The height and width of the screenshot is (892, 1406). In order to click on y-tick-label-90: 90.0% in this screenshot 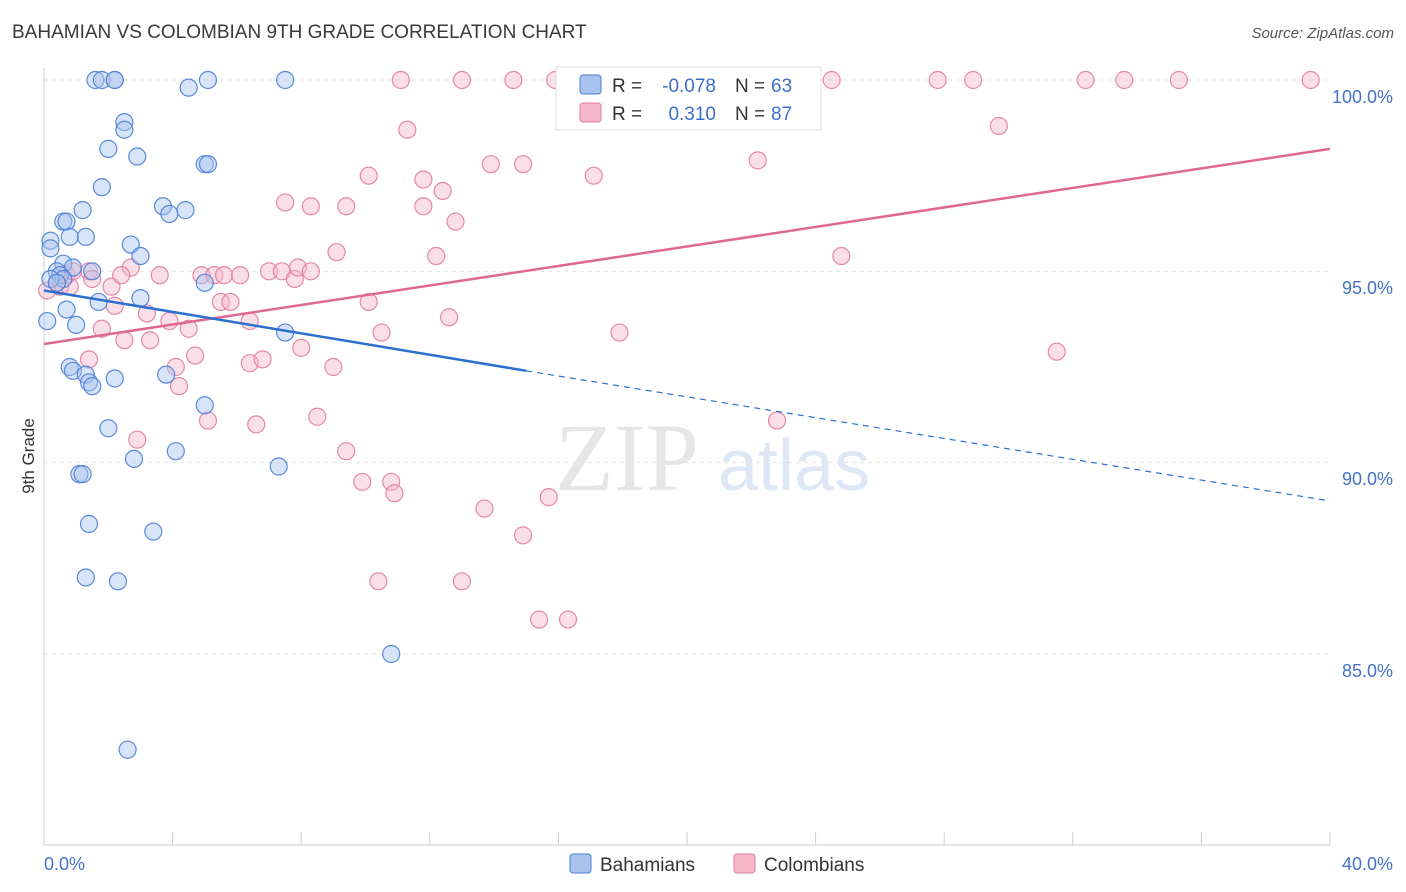, I will do `click(1367, 479)`.